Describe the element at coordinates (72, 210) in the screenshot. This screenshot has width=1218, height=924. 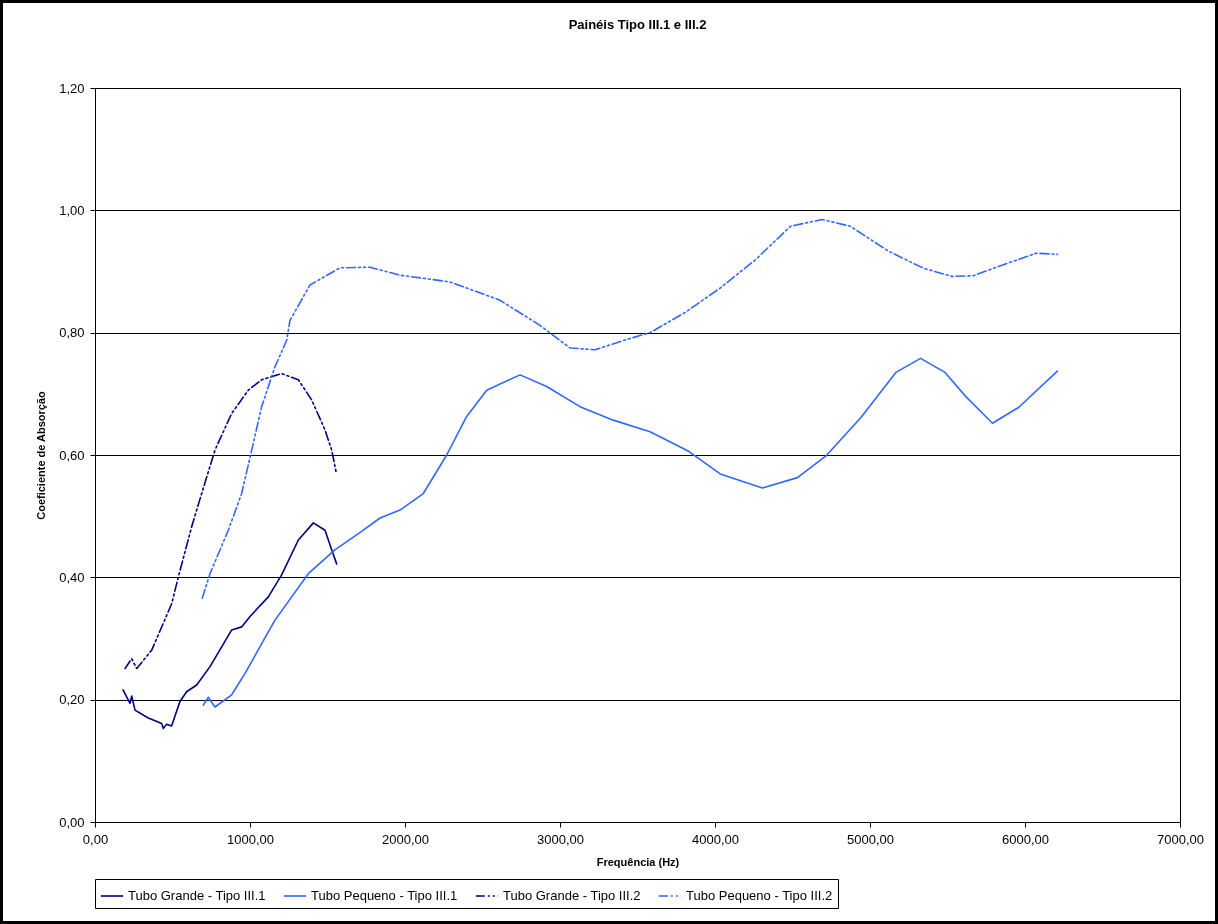
I see `y-tick-label: 1,00` at that location.